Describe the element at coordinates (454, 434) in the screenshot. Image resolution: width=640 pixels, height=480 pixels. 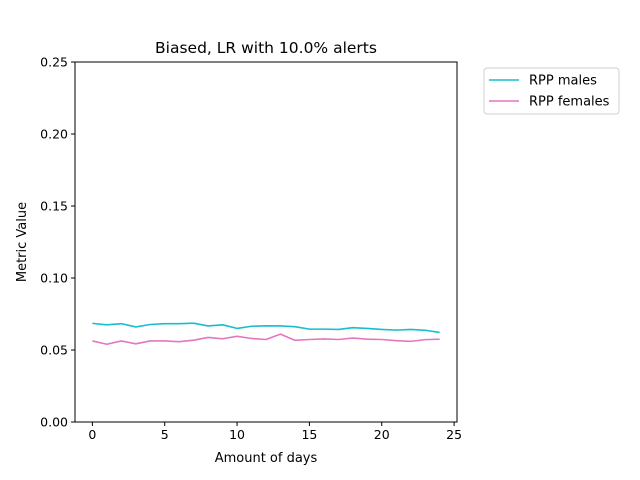
I see `x-tick-label: 25` at that location.